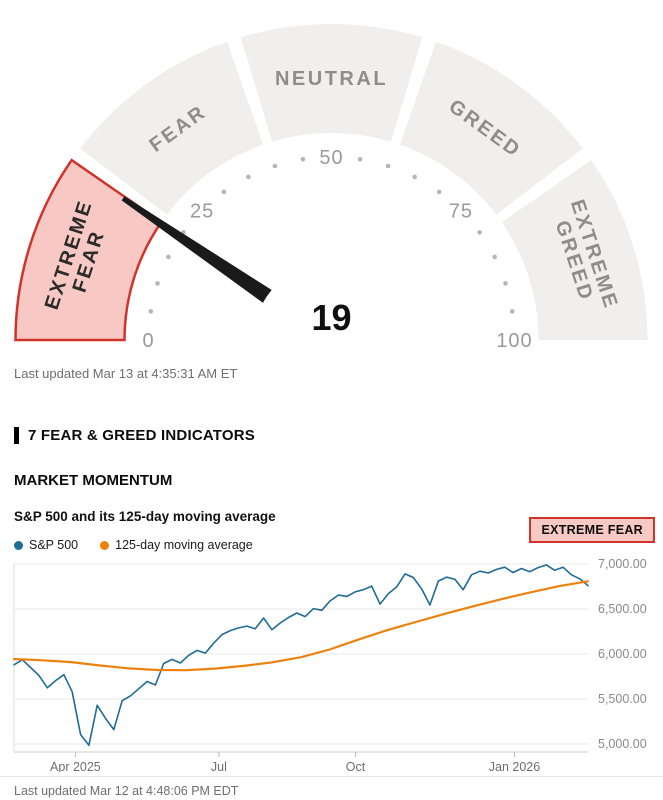  What do you see at coordinates (622, 699) in the screenshot?
I see `y-axis-label: 5,500.00` at bounding box center [622, 699].